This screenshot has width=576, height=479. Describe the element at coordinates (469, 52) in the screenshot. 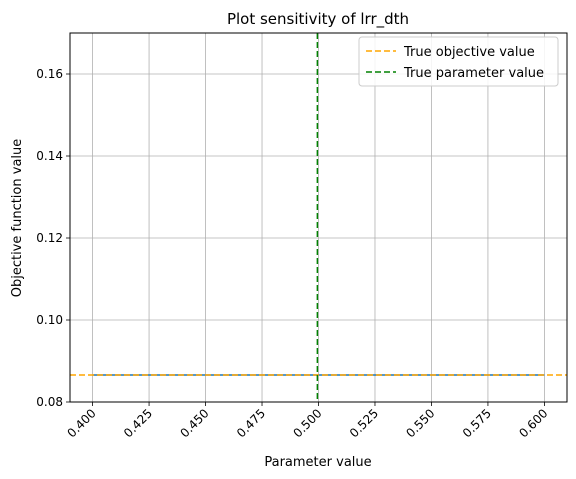

I see `legend-label-true-objective: True objective value` at that location.